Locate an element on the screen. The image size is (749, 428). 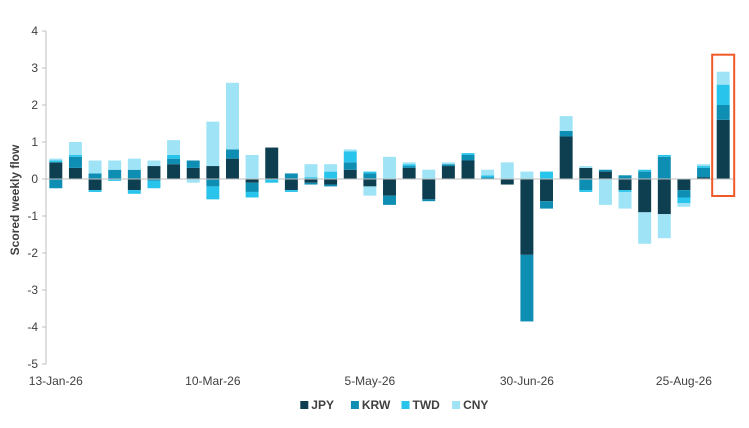
legend-swatch-krw is located at coordinates (354, 405).